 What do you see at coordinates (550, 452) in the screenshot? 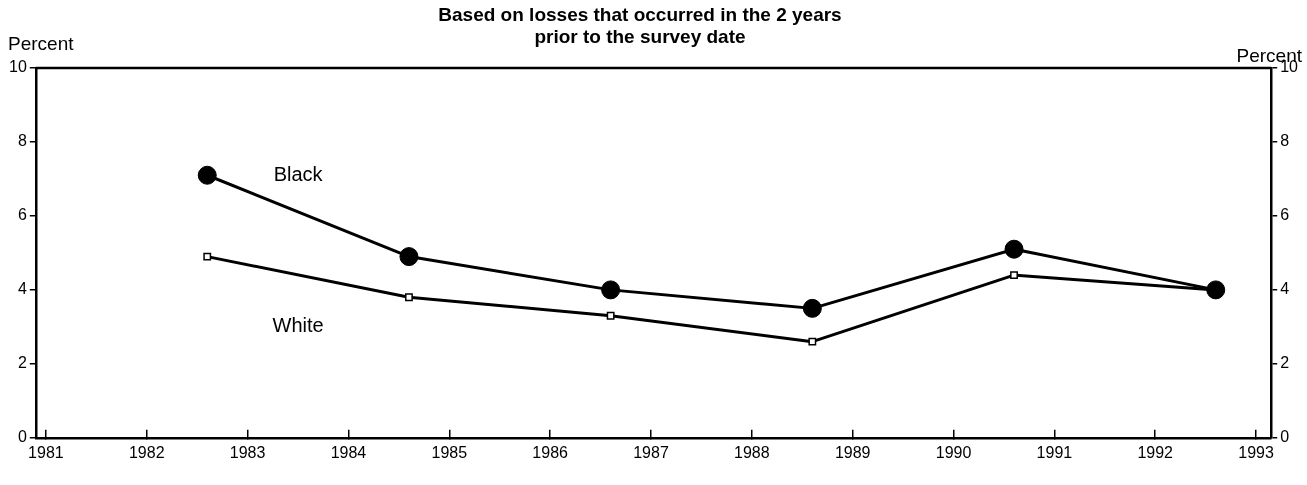
I see `x-tick-label: 1986` at bounding box center [550, 452].